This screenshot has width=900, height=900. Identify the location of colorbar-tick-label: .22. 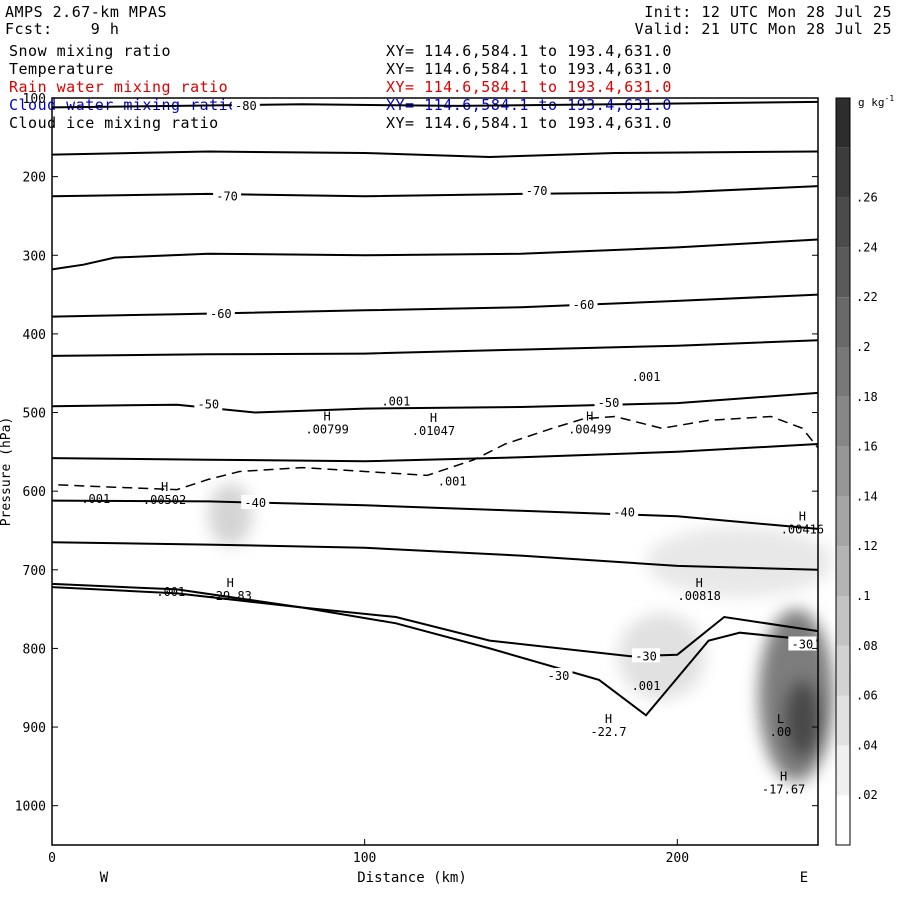
(867, 297).